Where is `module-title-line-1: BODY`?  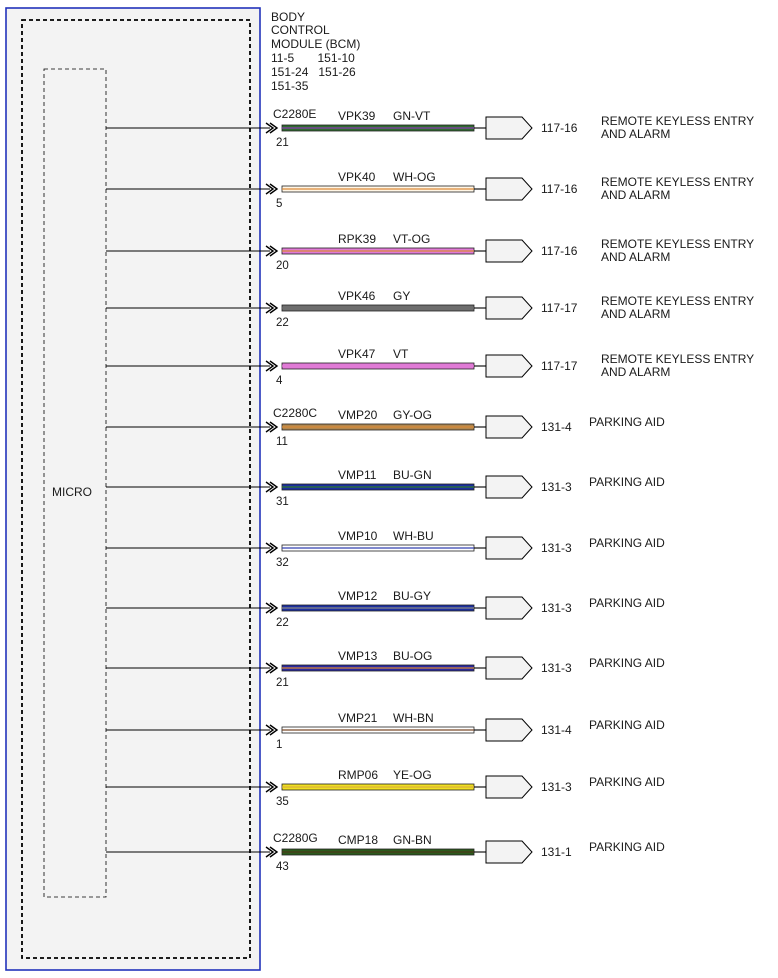 module-title-line-1: BODY is located at coordinates (288, 17).